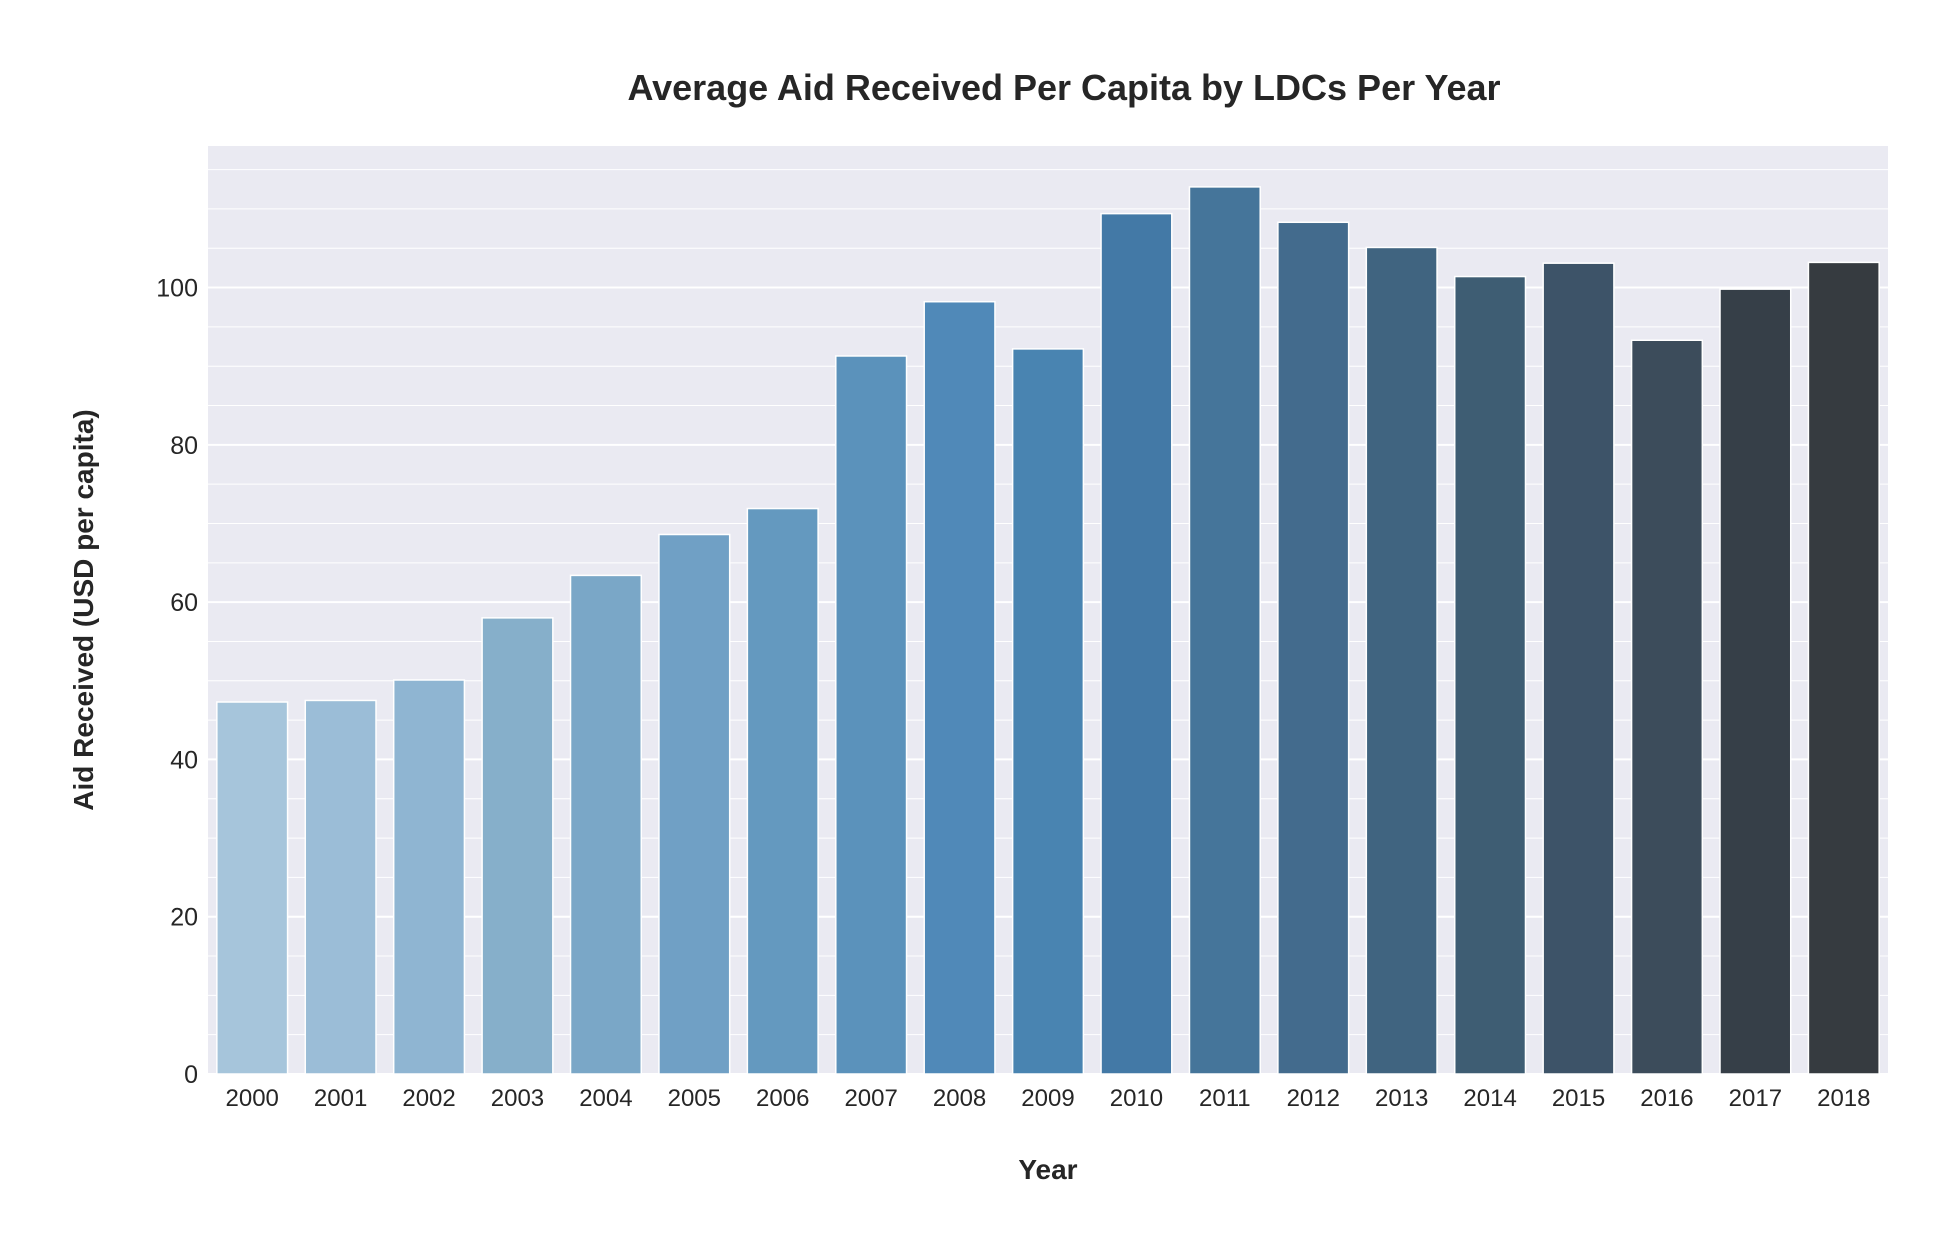  What do you see at coordinates (694, 1098) in the screenshot?
I see `x-tick-label-2005: 2005` at bounding box center [694, 1098].